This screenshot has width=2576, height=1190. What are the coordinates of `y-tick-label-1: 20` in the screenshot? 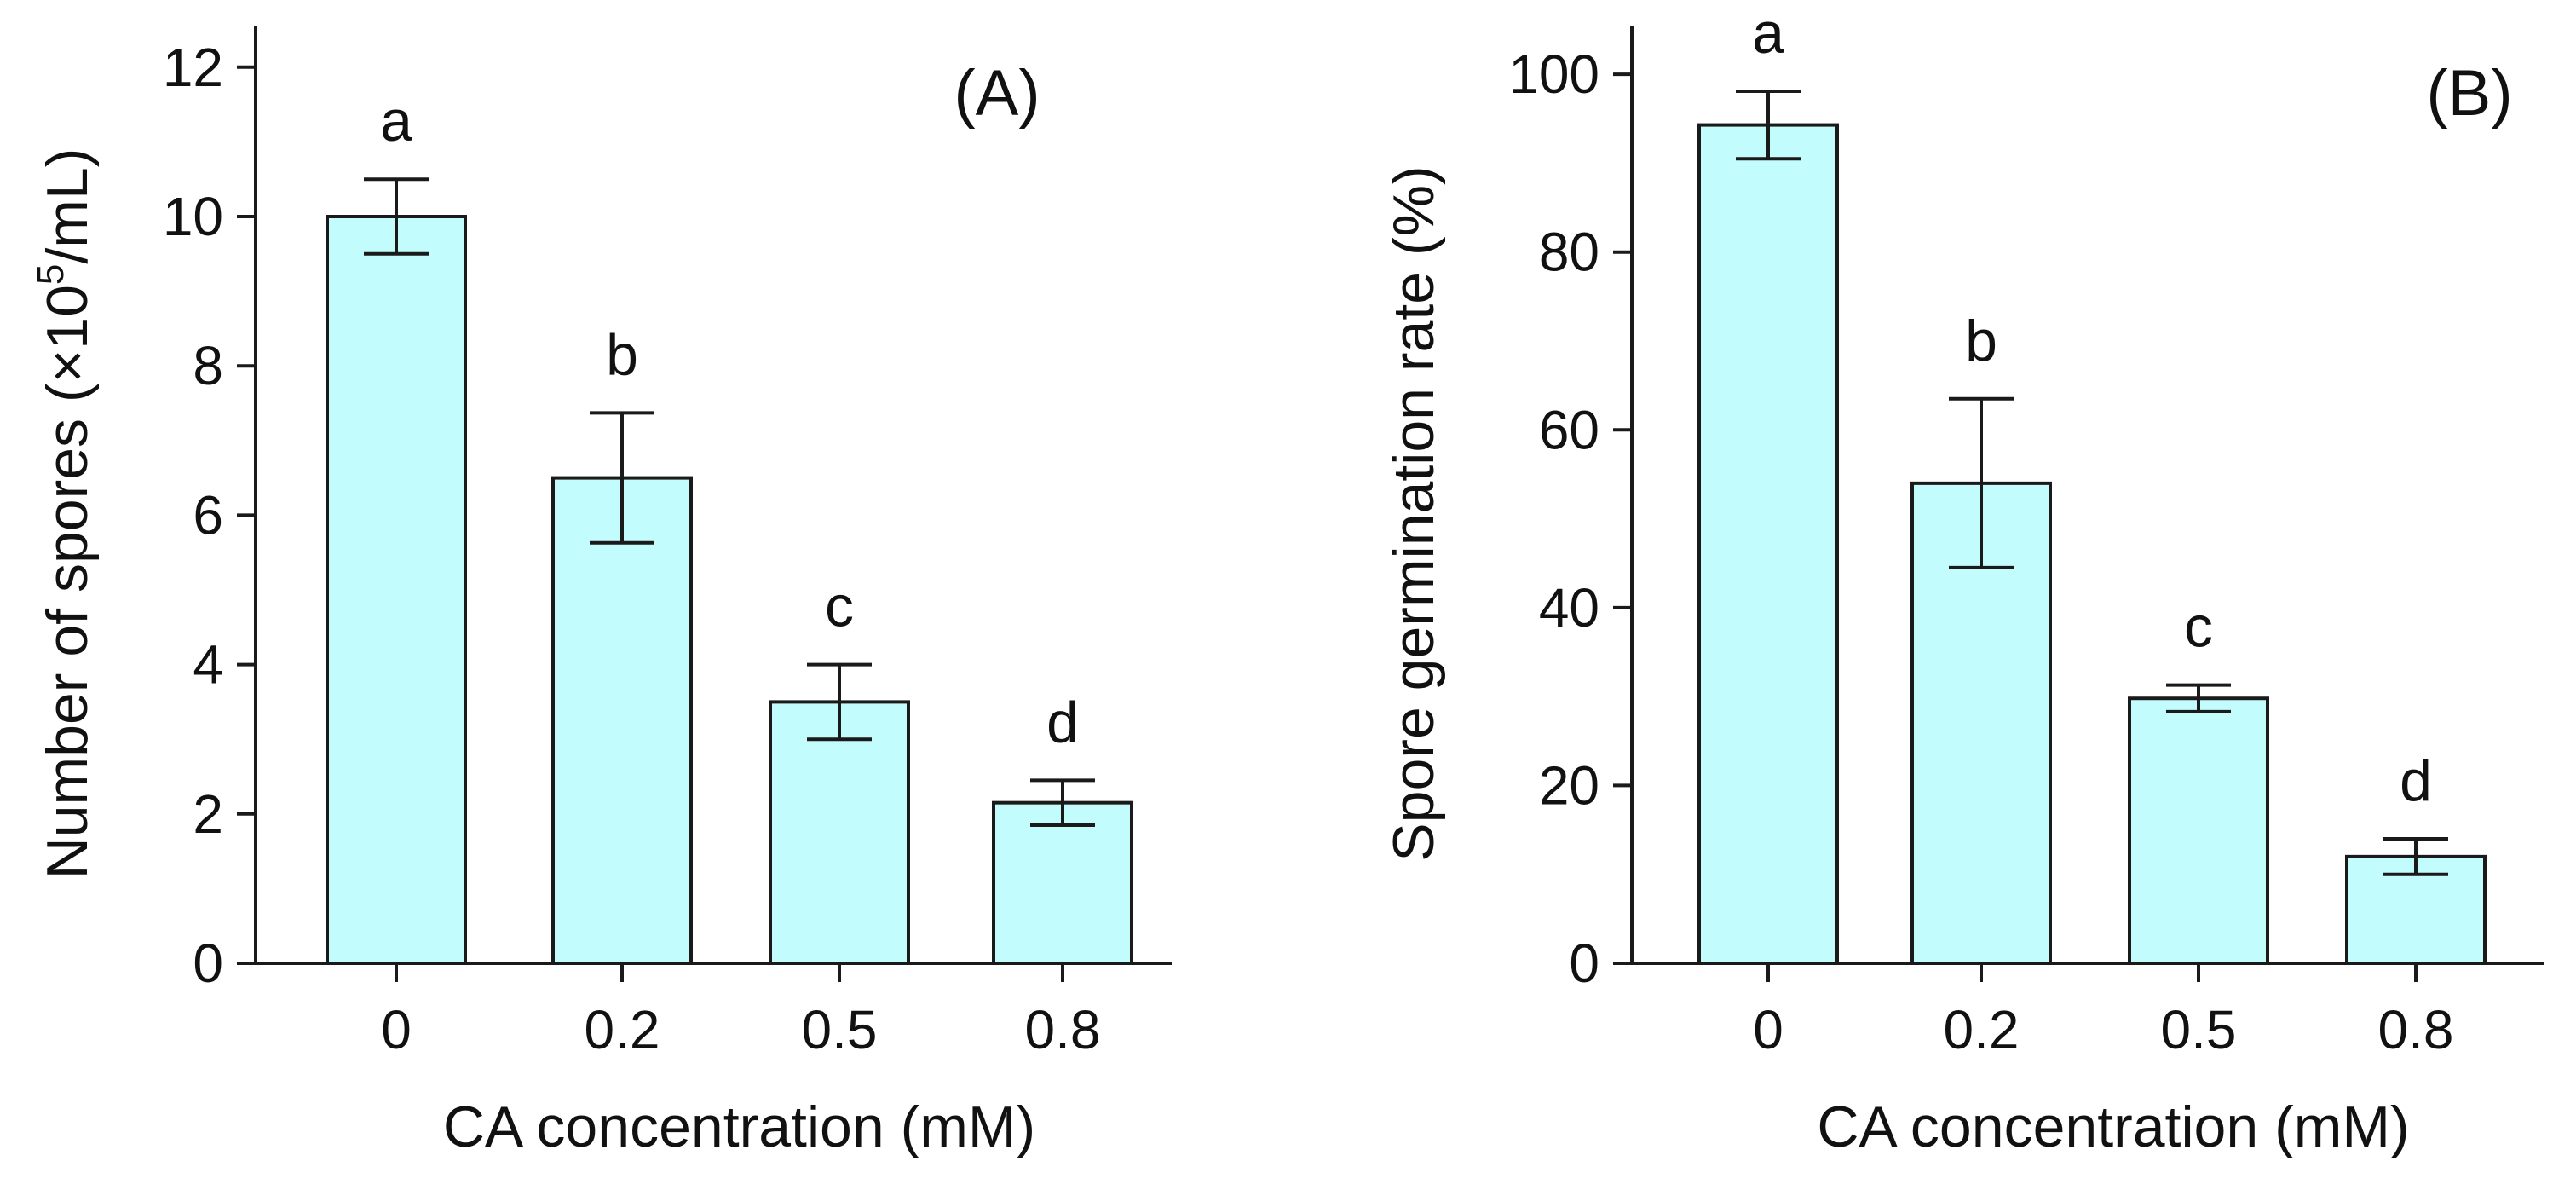 It's located at (1569, 785).